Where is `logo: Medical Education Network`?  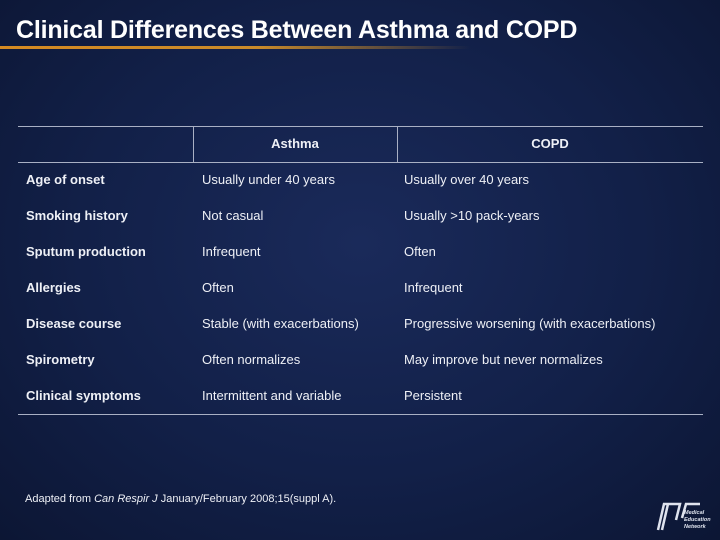
logo: Medical Education Network is located at coordinates (684, 518).